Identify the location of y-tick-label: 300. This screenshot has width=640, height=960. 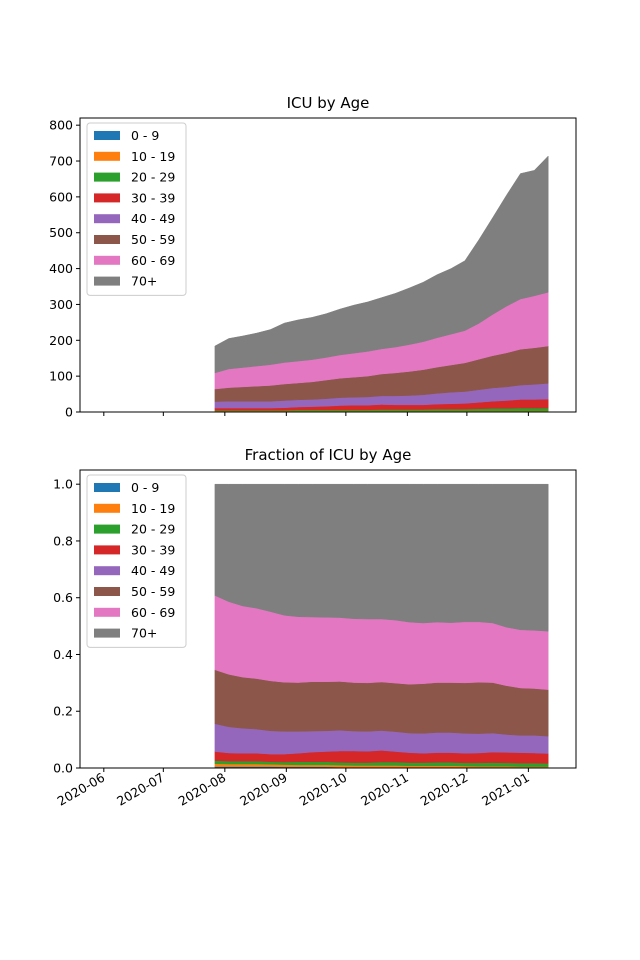
(61, 304).